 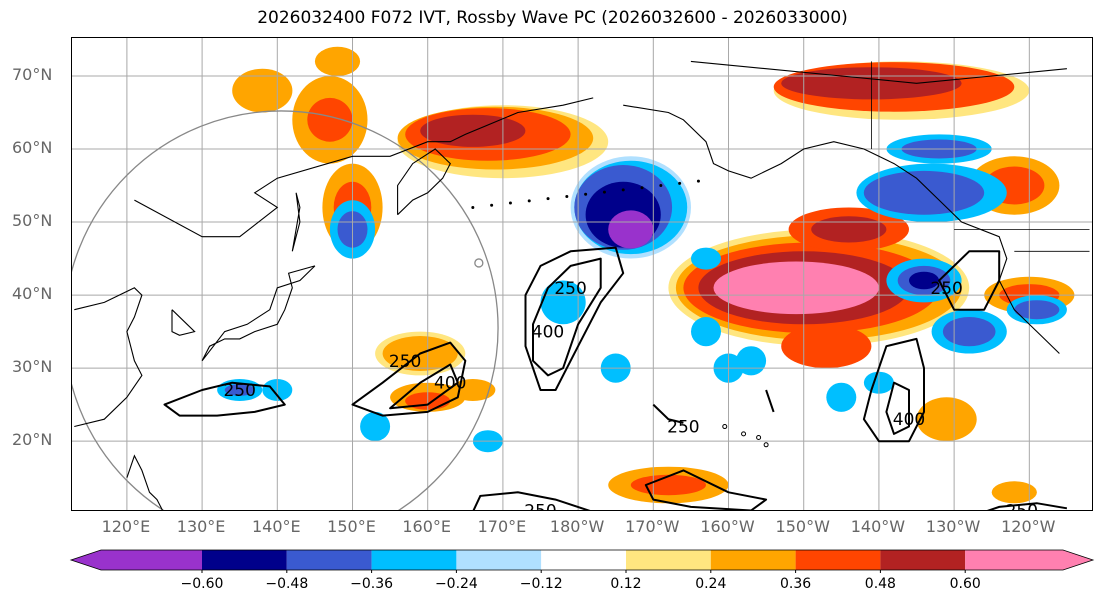 I want to click on lat-tick-label: 60°N, so click(x=32, y=147).